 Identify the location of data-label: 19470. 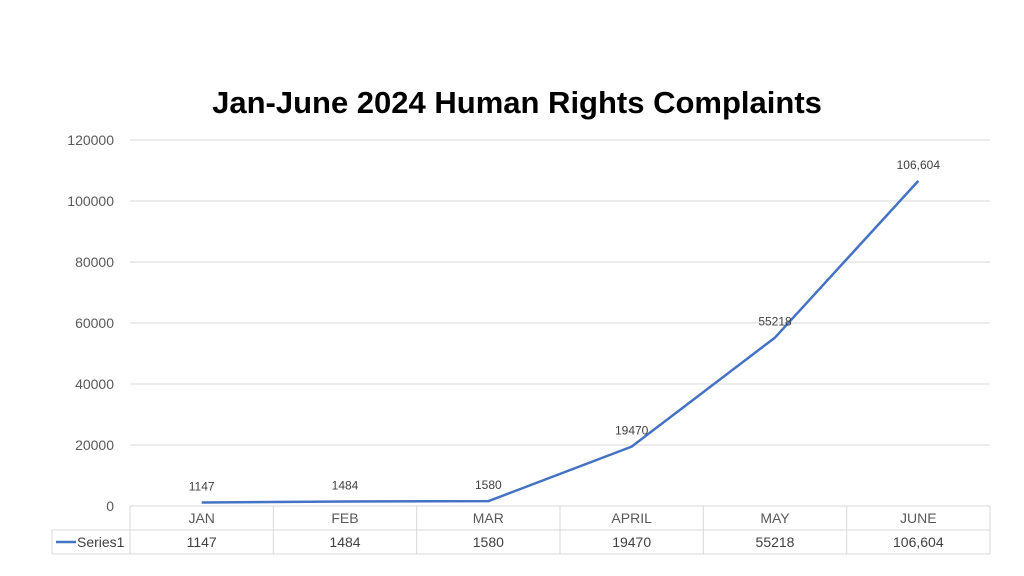
(632, 431).